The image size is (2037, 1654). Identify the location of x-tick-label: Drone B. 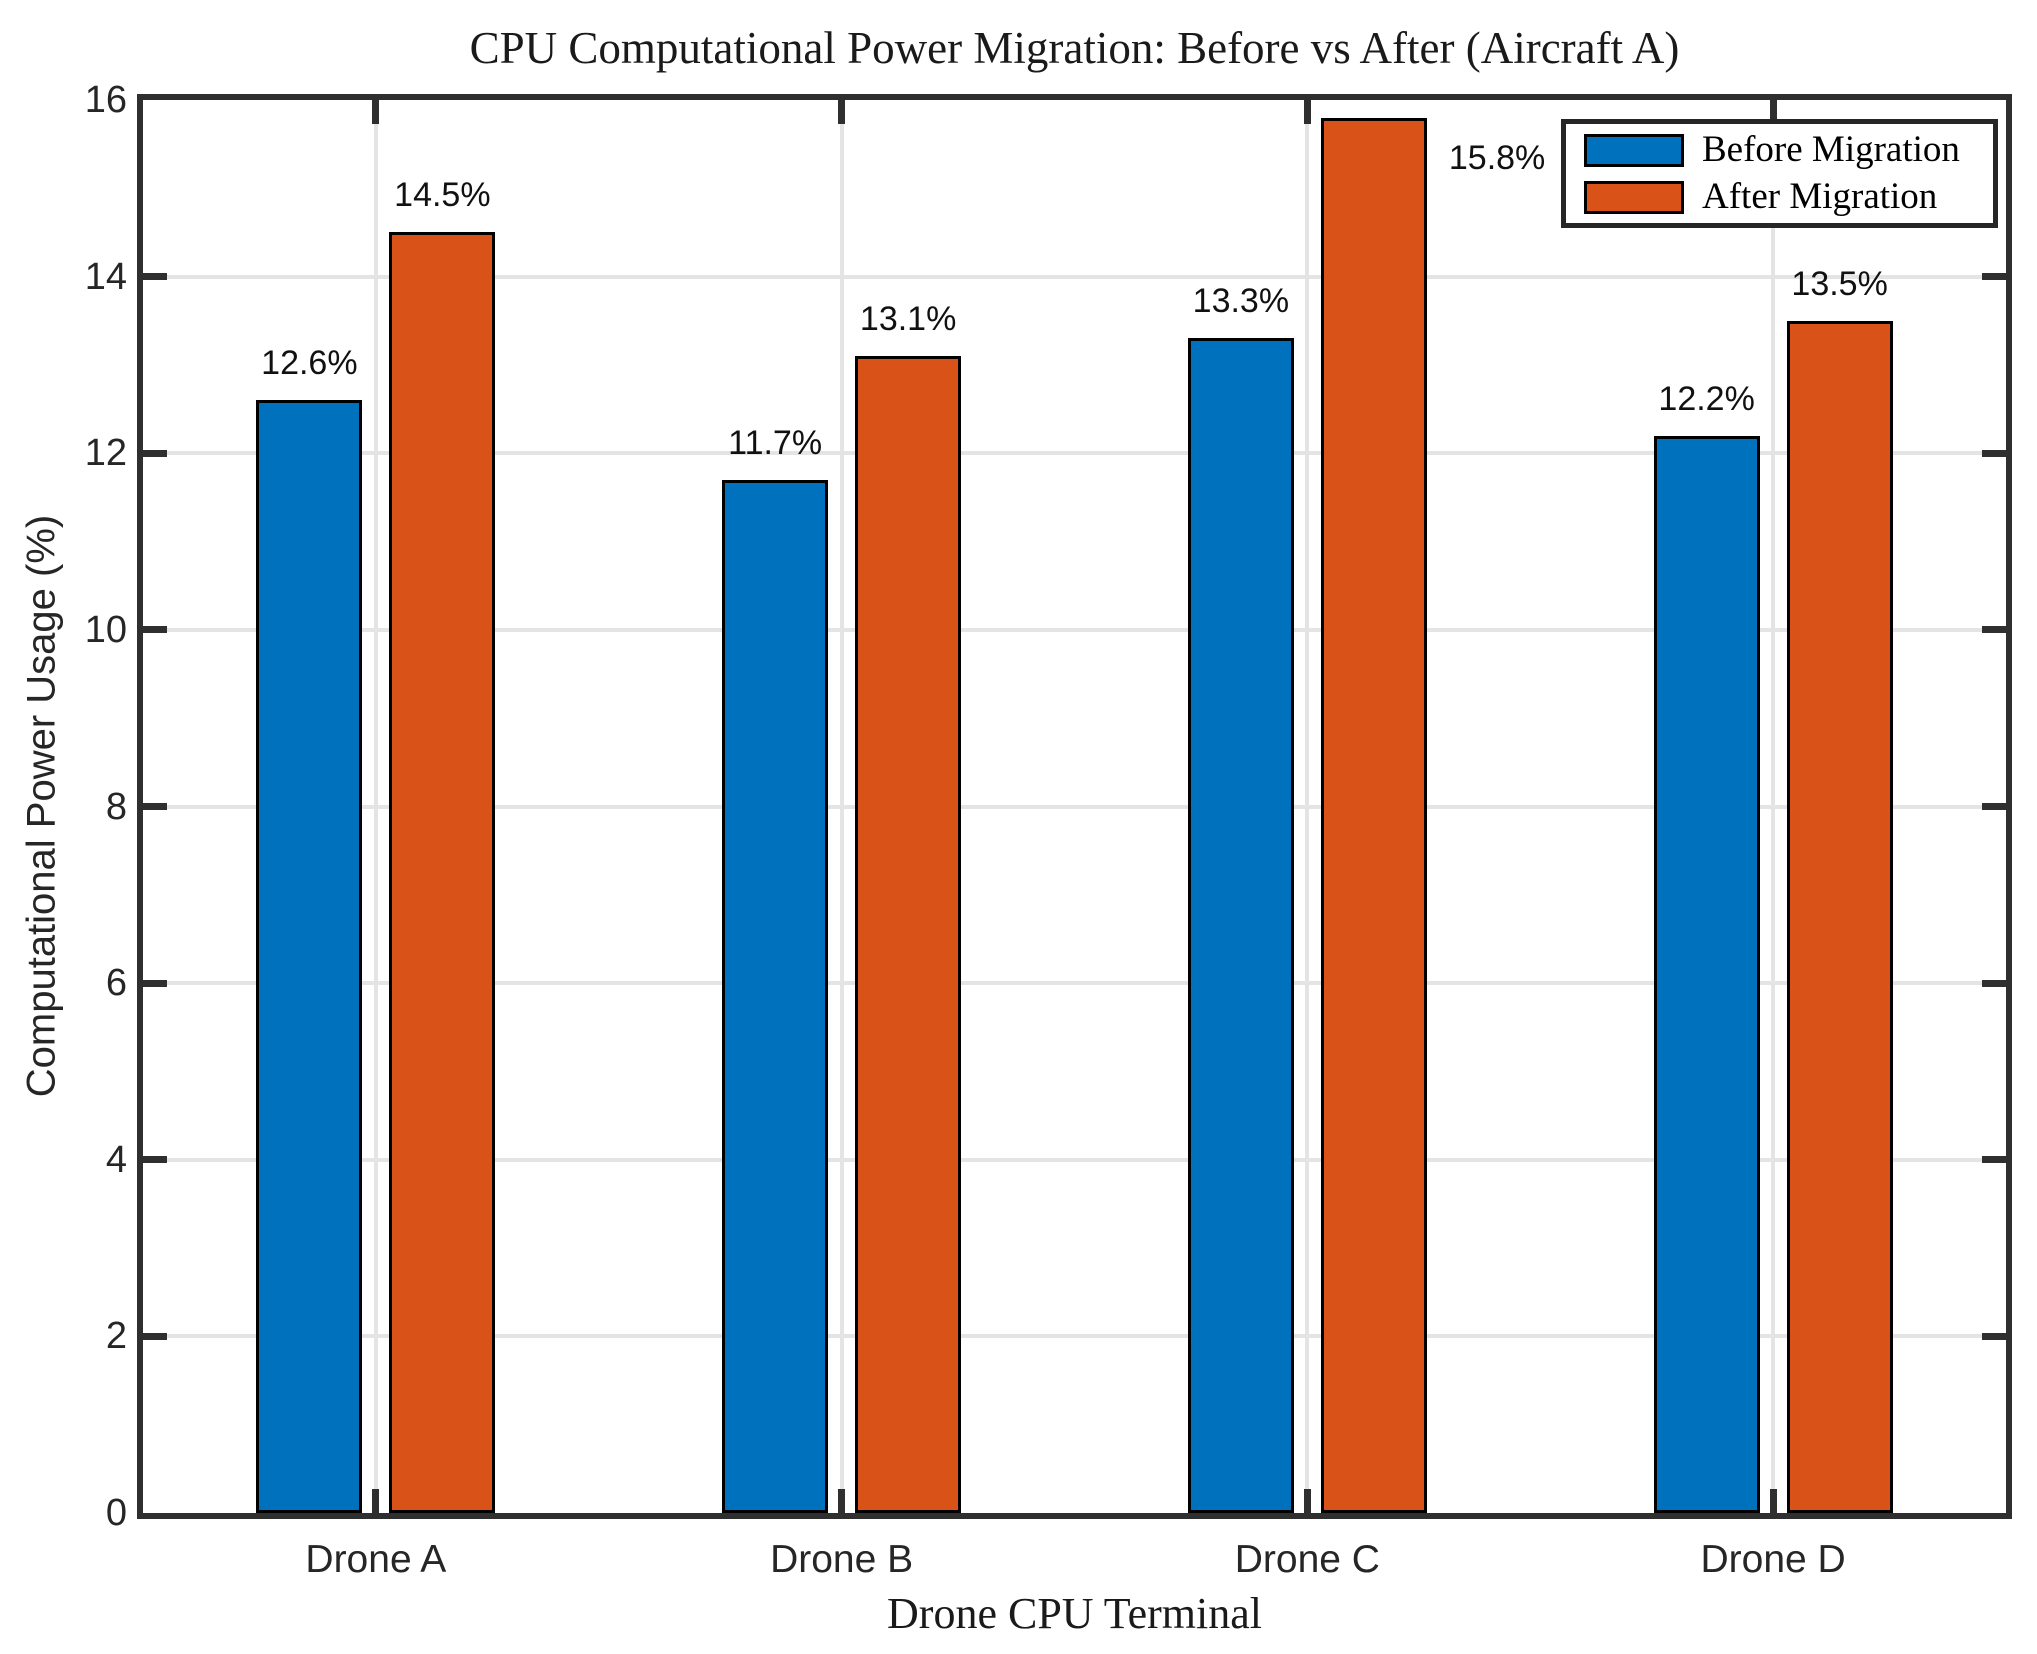
(842, 1559).